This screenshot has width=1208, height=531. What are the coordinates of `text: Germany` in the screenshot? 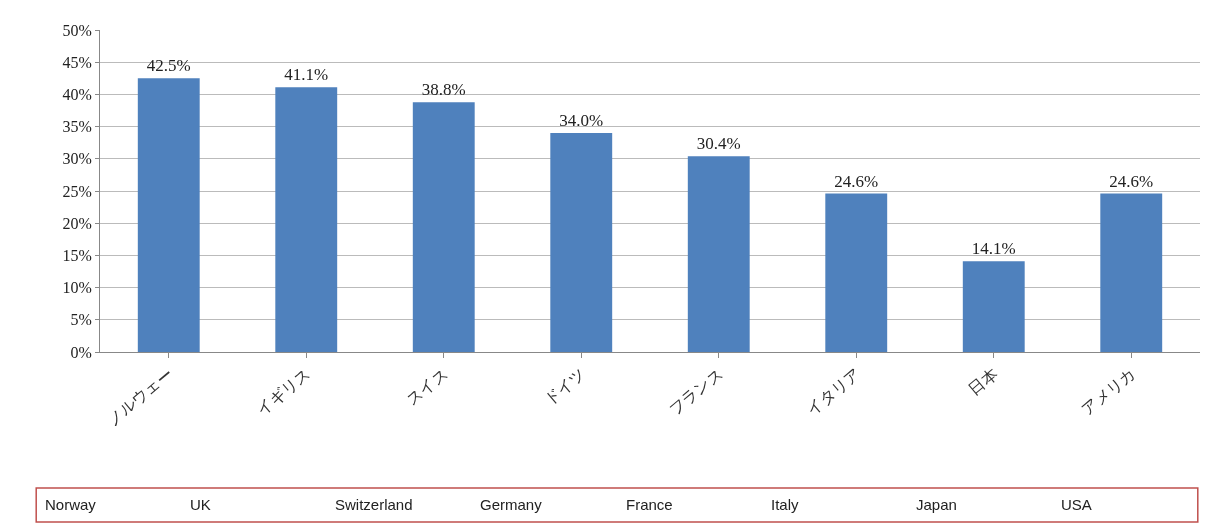 It's located at (511, 504).